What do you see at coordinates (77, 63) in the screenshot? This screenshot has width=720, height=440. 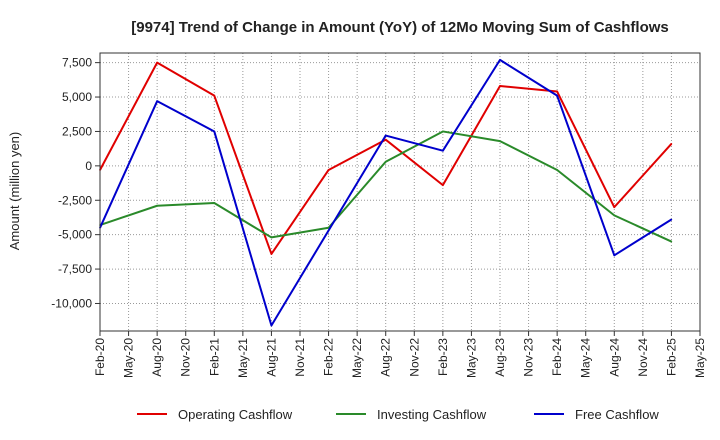 I see `y-tick-label: 7,500` at bounding box center [77, 63].